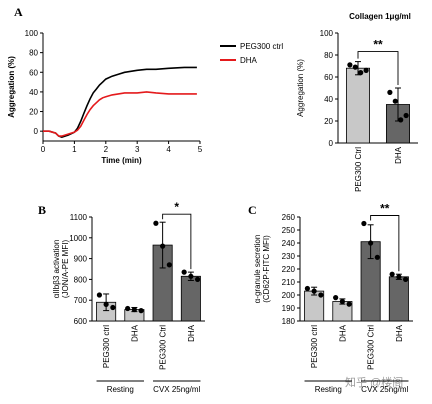 This screenshot has width=432, height=404. What do you see at coordinates (252, 210) in the screenshot?
I see `panel-label-c: C` at bounding box center [252, 210].